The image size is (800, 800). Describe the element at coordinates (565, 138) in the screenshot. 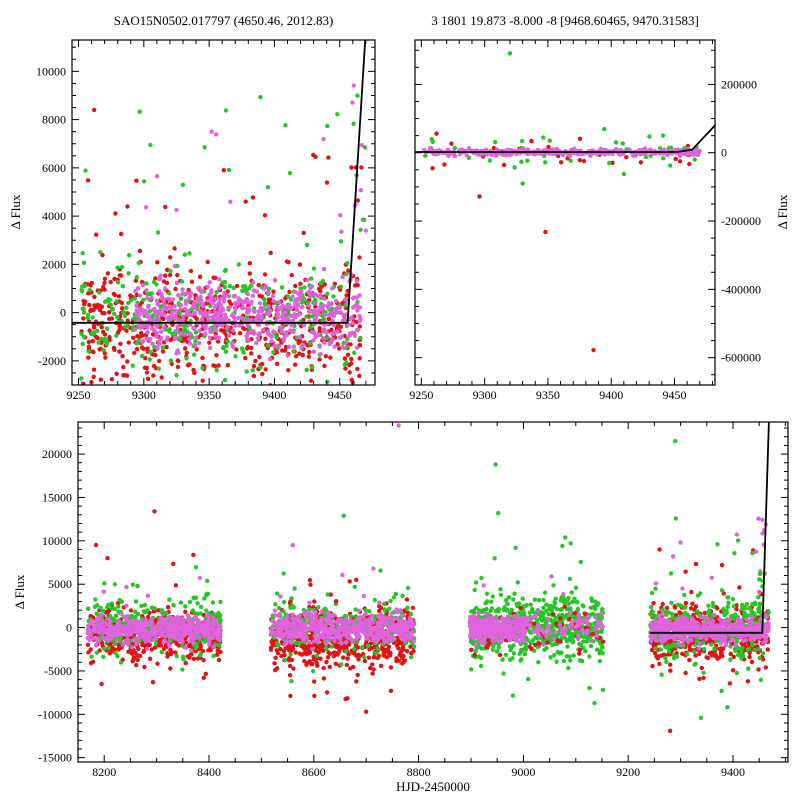

I see `model-line` at that location.